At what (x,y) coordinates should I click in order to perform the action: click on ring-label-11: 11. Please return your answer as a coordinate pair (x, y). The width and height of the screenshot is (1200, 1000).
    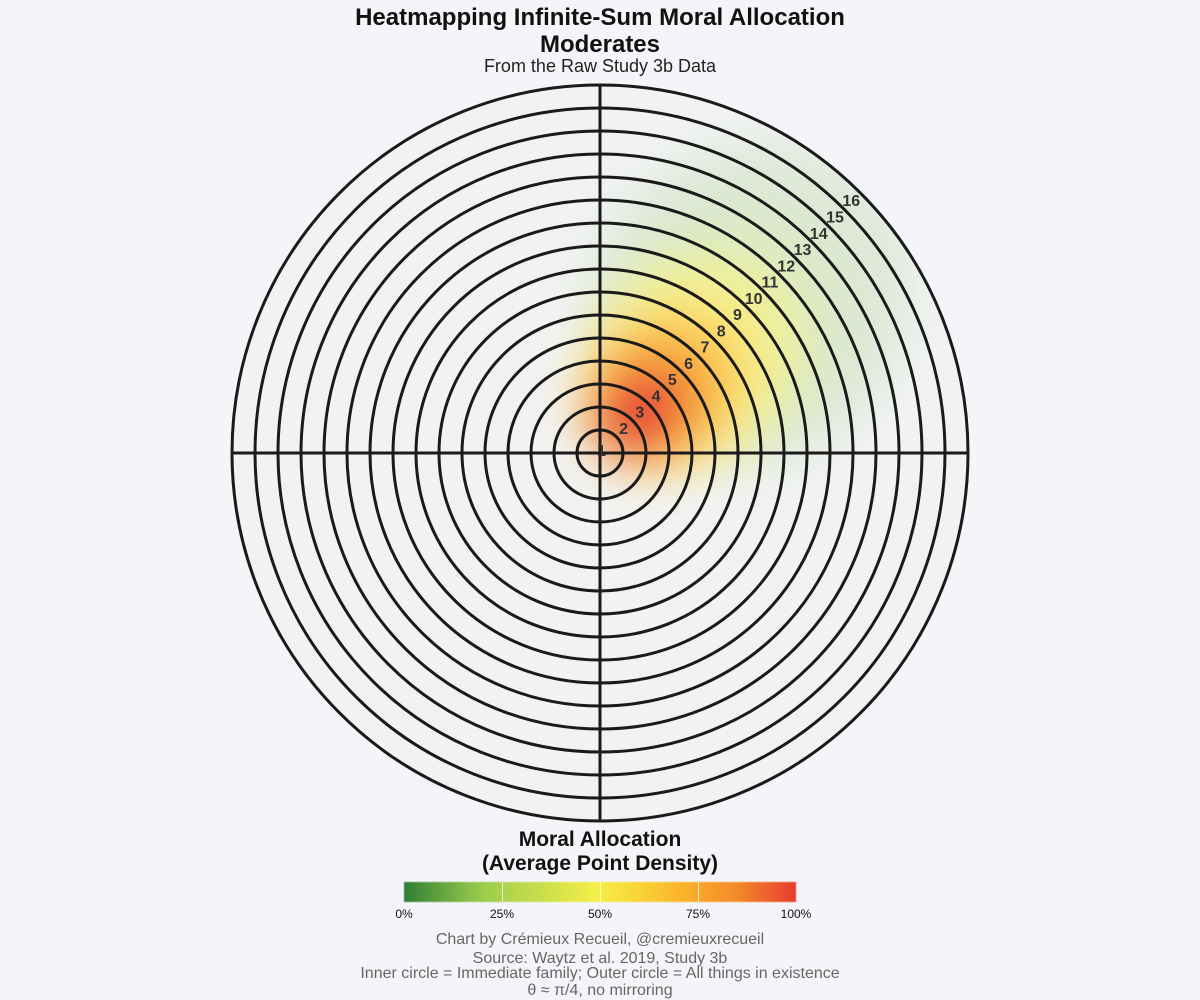
    Looking at the image, I should click on (769, 283).